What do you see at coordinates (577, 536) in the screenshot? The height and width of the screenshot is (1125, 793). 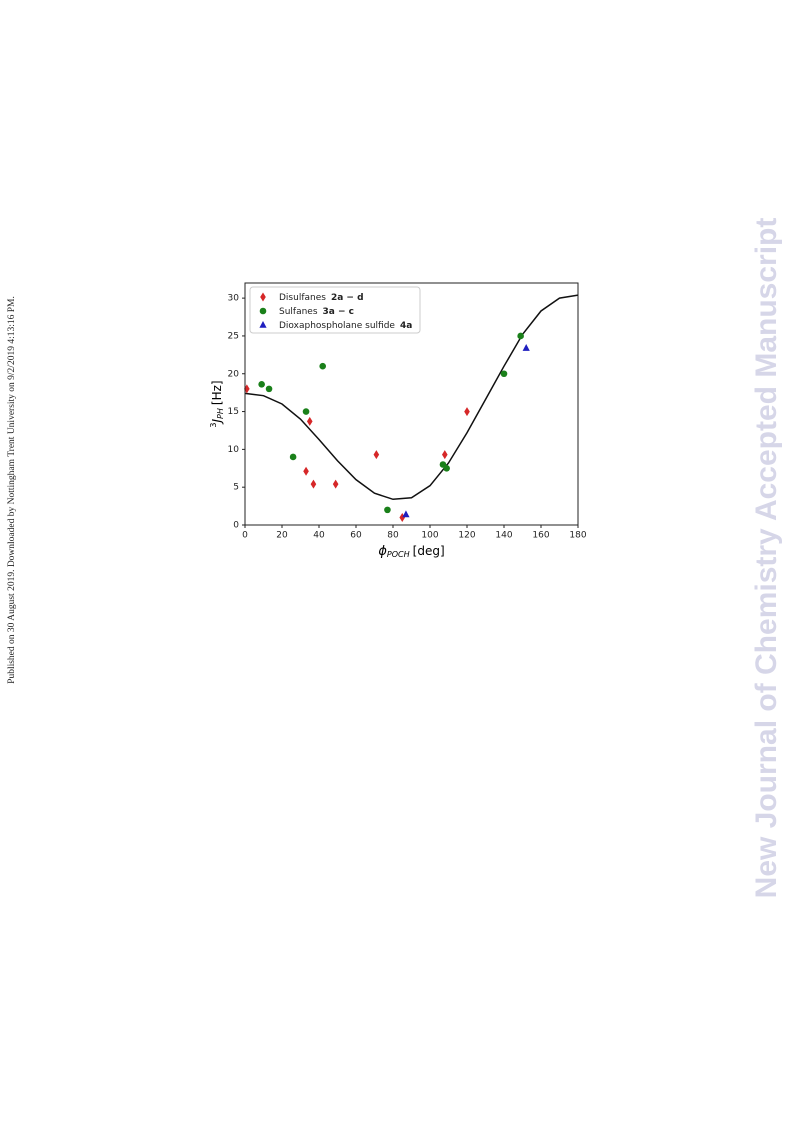 I see `x-tick-label: 180` at bounding box center [577, 536].